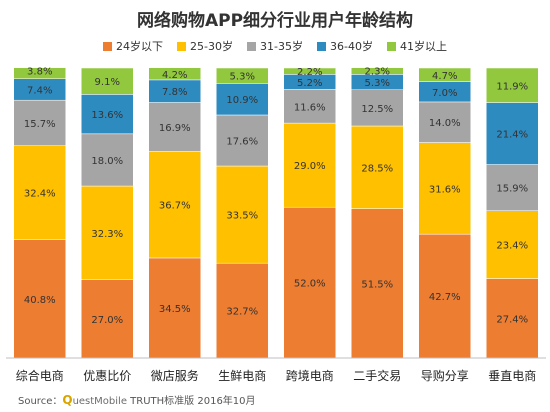 The image size is (550, 412). I want to click on category-label: 跨境电商, so click(310, 375).